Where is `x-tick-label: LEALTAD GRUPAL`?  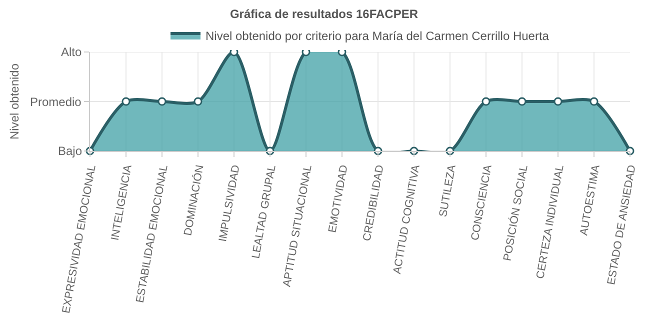 x-tick-label: LEALTAD GRUPAL is located at coordinates (264, 212).